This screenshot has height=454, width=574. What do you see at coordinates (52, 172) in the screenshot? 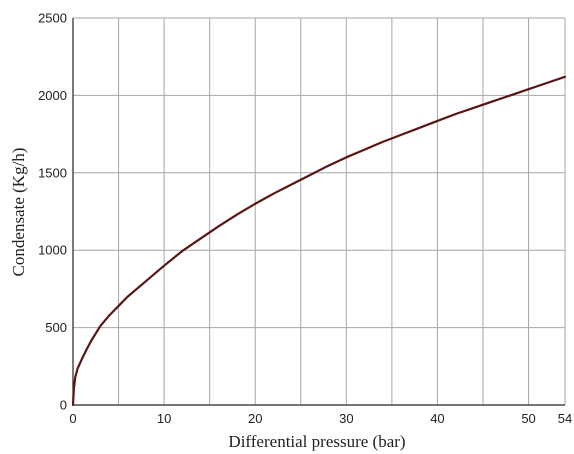
I see `y-tick-label: 1500` at bounding box center [52, 172].